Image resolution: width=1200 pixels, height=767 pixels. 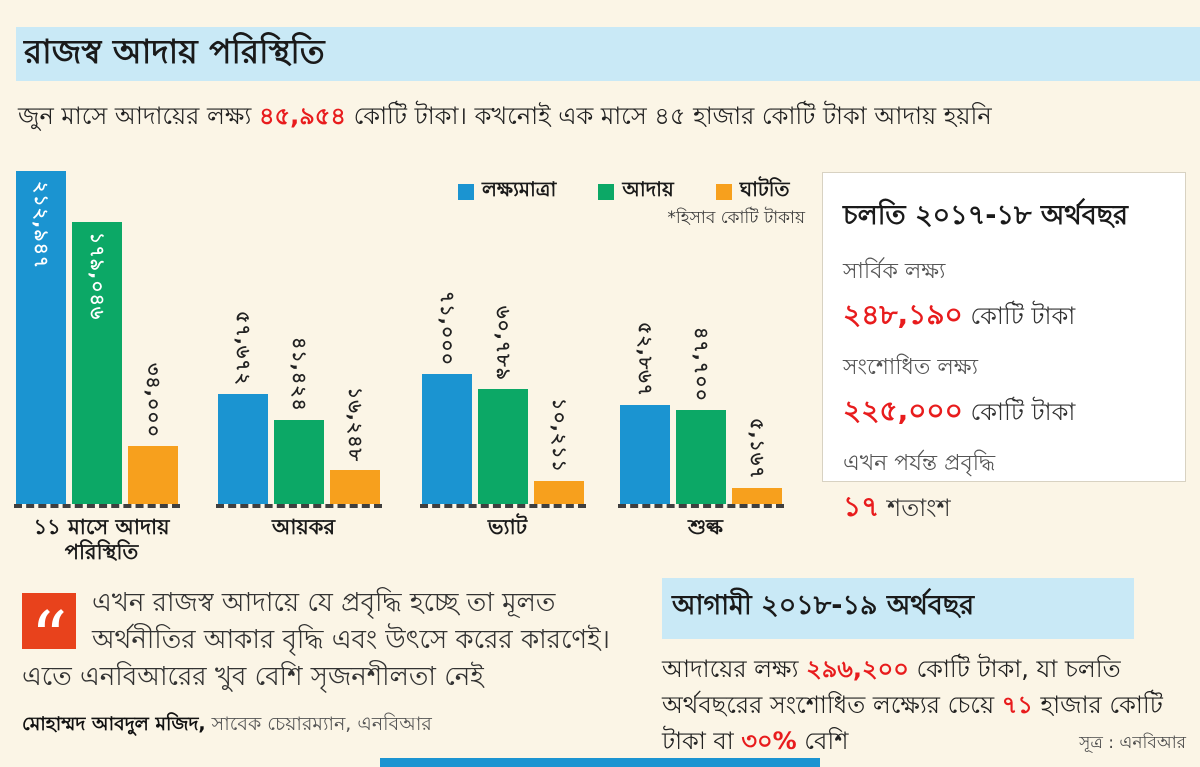 What do you see at coordinates (1017, 705) in the screenshot?
I see `highlight-number: ৭১` at bounding box center [1017, 705].